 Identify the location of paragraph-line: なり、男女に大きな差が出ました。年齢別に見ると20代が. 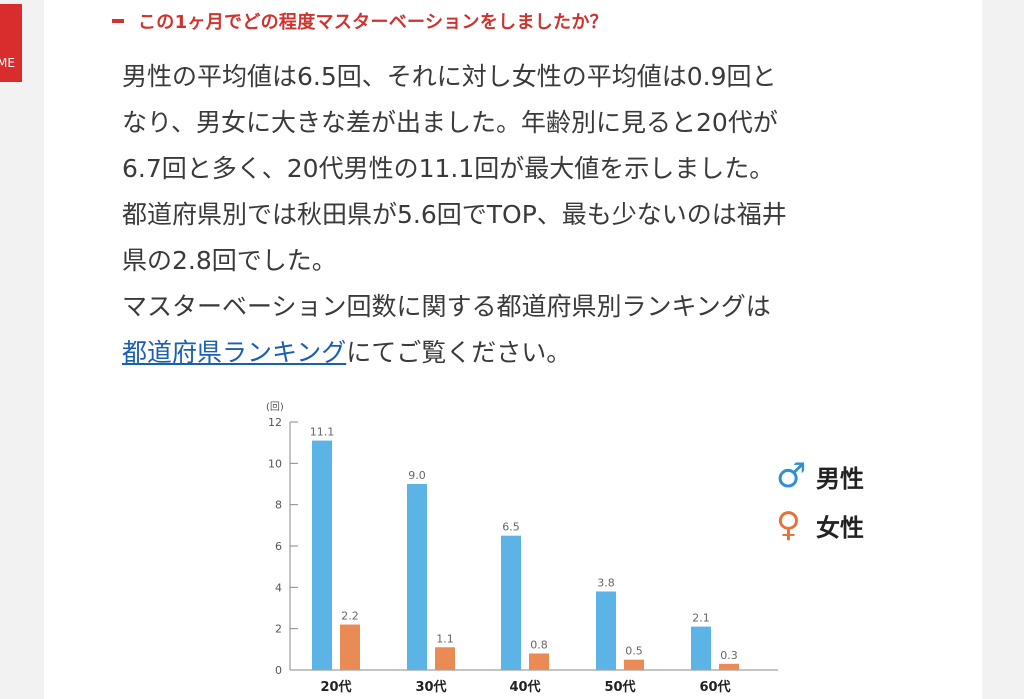
(450, 122).